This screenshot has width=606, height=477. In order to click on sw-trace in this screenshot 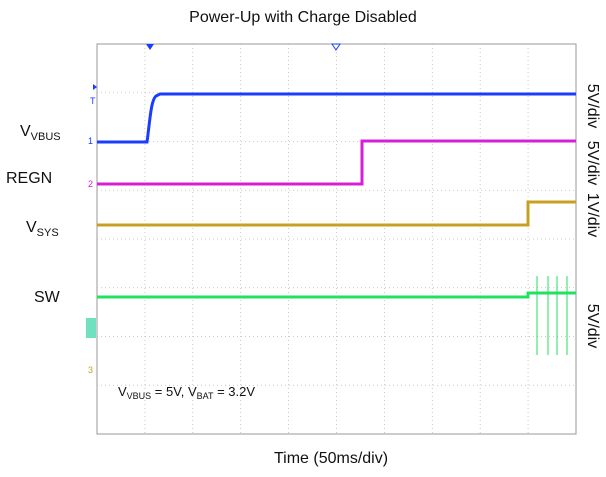, I will do `click(336, 295)`.